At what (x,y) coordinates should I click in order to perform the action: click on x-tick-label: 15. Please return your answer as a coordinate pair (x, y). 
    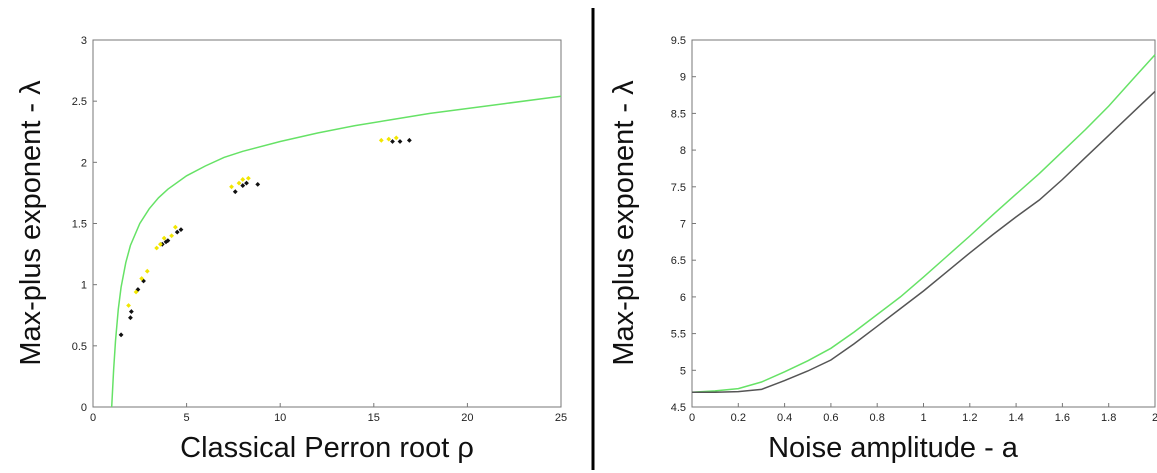
    Looking at the image, I should click on (374, 418).